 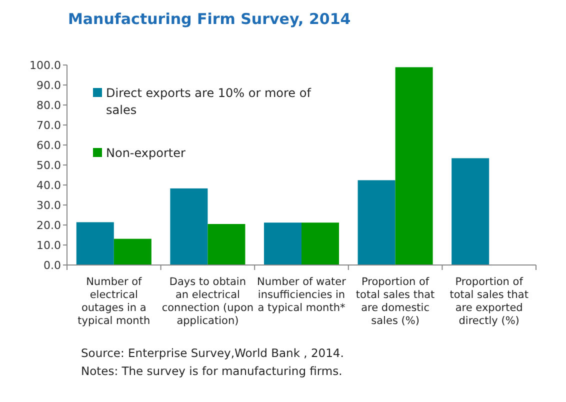 What do you see at coordinates (209, 101) in the screenshot?
I see `legend-label: Direct exports are 10% or more of sales` at bounding box center [209, 101].